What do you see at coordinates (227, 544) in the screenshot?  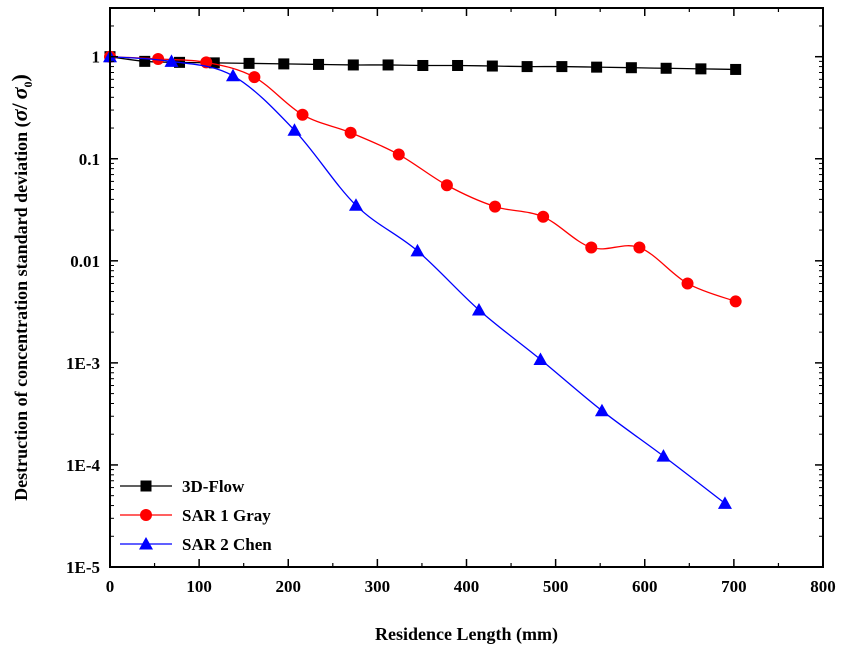 I see `legend-label: SAR 2 Chen` at bounding box center [227, 544].